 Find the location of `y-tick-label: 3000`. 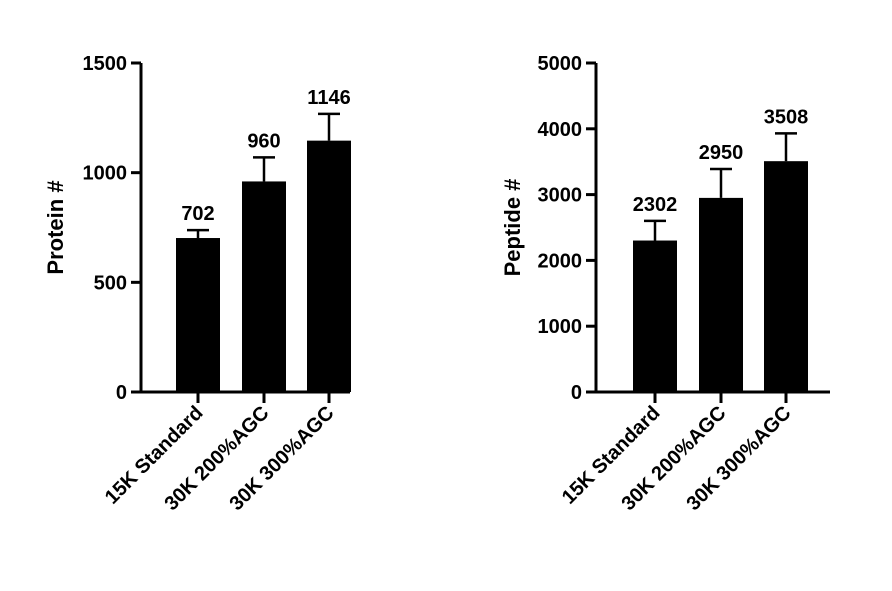

y-tick-label: 3000 is located at coordinates (560, 196).